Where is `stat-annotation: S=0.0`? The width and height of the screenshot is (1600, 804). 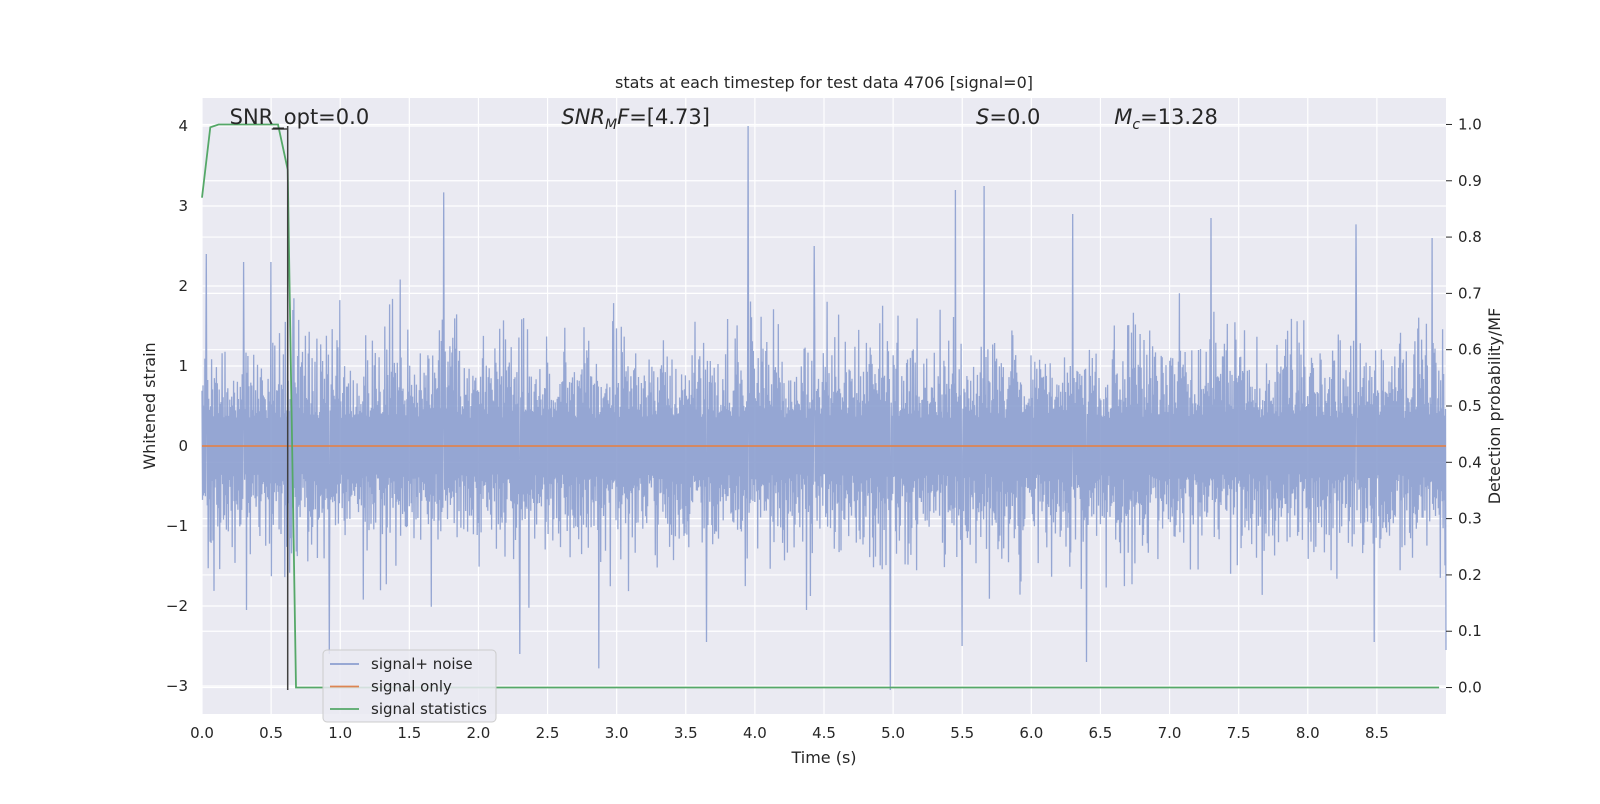 stat-annotation: S=0.0 is located at coordinates (1008, 117).